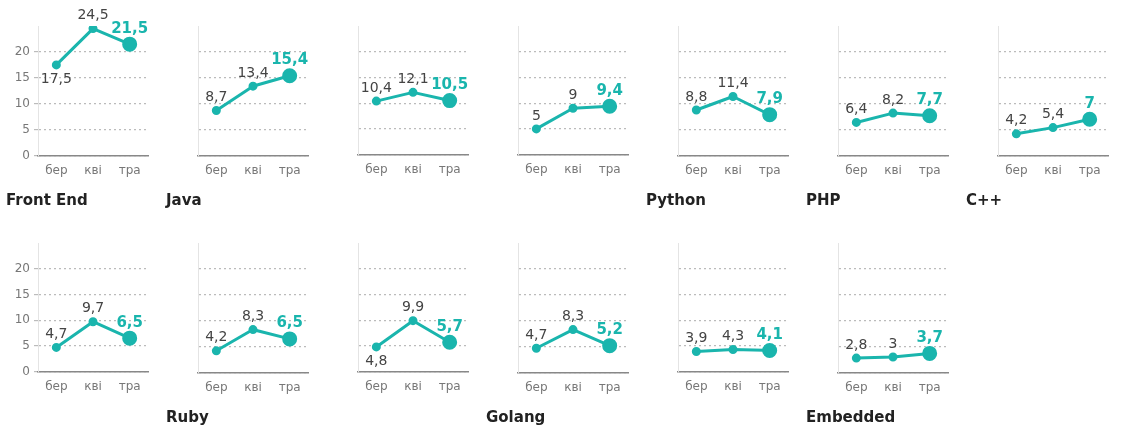 The height and width of the screenshot is (434, 1137). Describe the element at coordinates (93, 307) in the screenshot. I see `data-label: 9,7` at that location.